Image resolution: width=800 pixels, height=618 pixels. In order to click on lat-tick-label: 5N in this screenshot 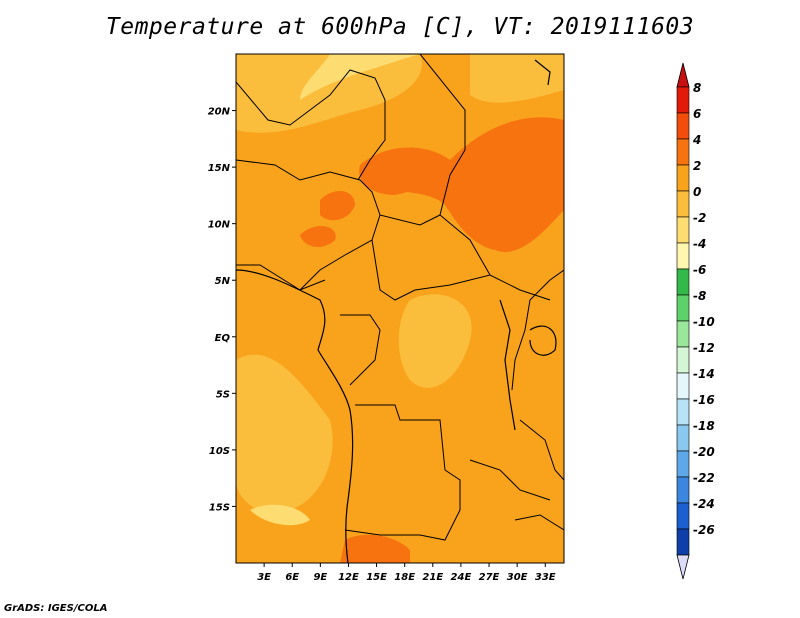, I will do `click(223, 281)`.